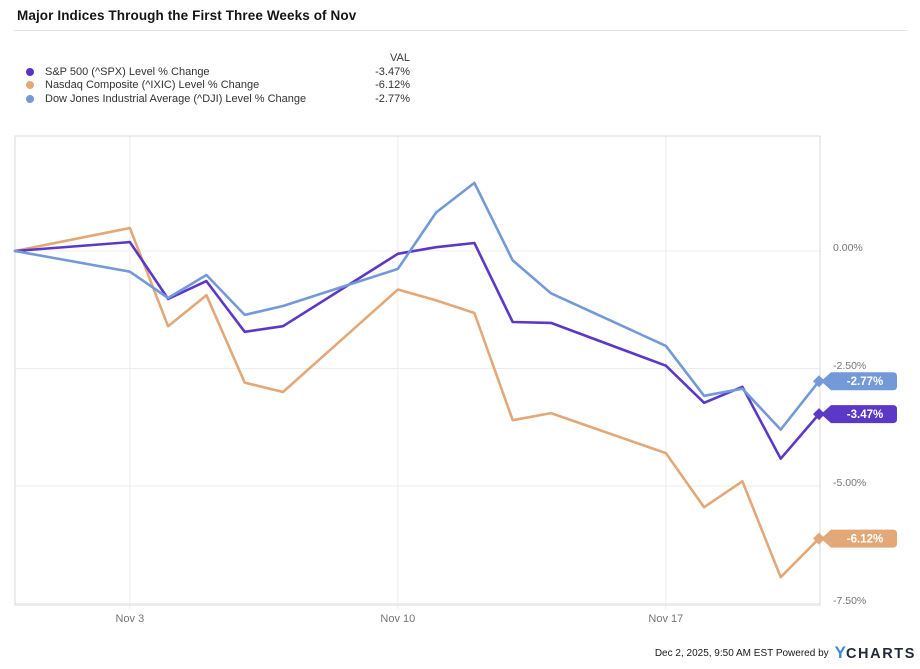 The height and width of the screenshot is (669, 920). I want to click on value-tag-label: -2.77%, so click(865, 382).